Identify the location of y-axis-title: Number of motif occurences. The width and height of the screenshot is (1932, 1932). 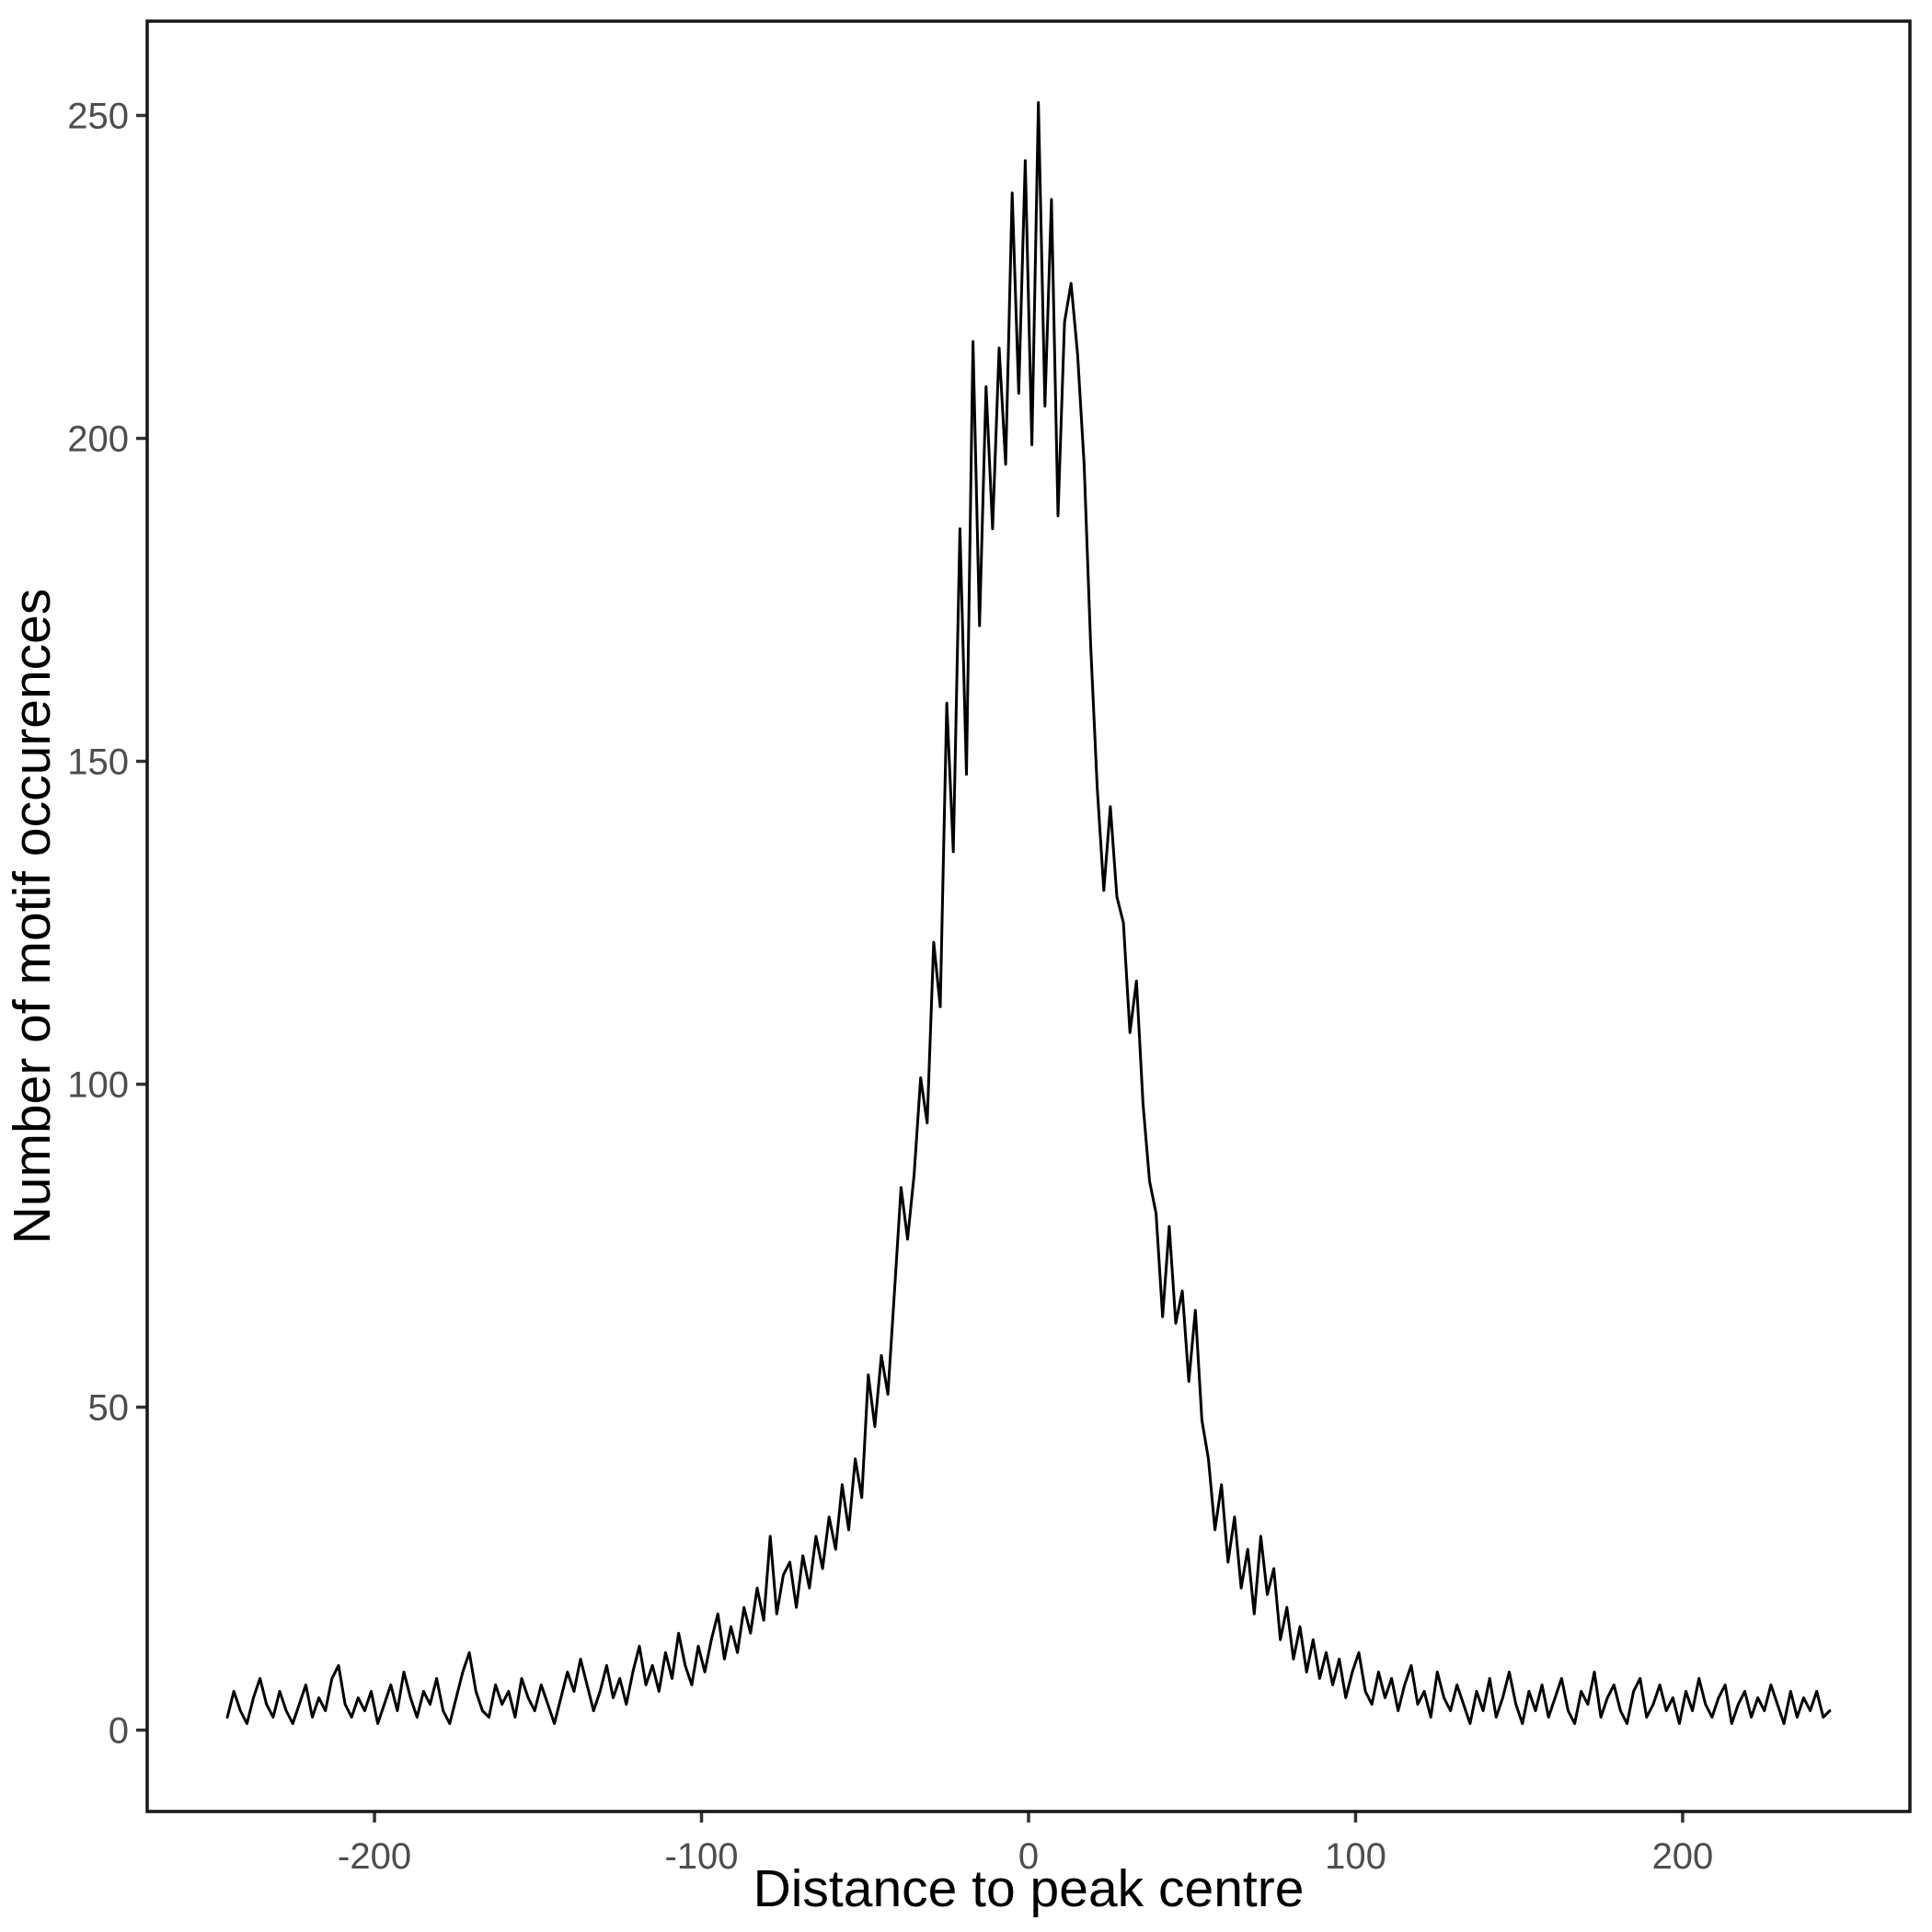
(32, 917).